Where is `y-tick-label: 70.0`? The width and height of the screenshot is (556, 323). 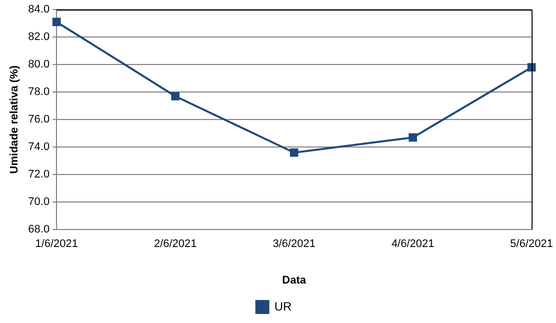
y-tick-label: 70.0 is located at coordinates (39, 202).